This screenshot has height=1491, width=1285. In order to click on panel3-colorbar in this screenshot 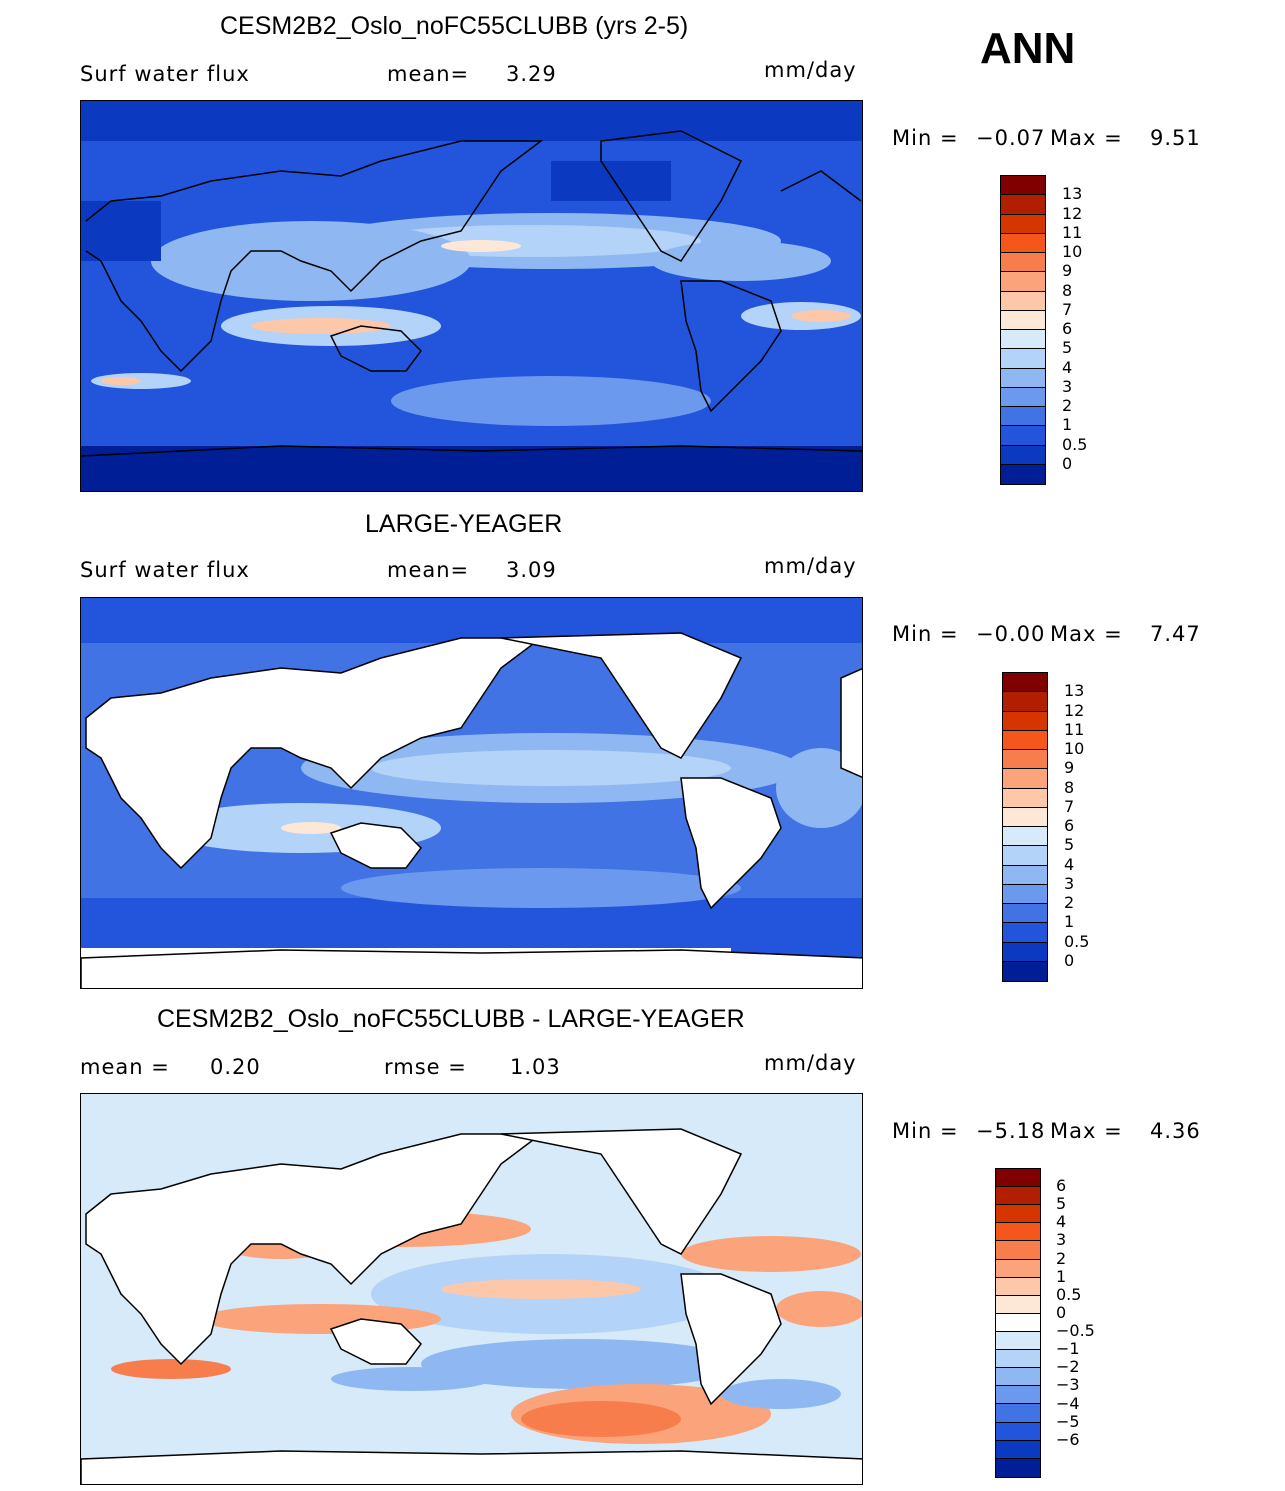, I will do `click(1018, 1323)`.